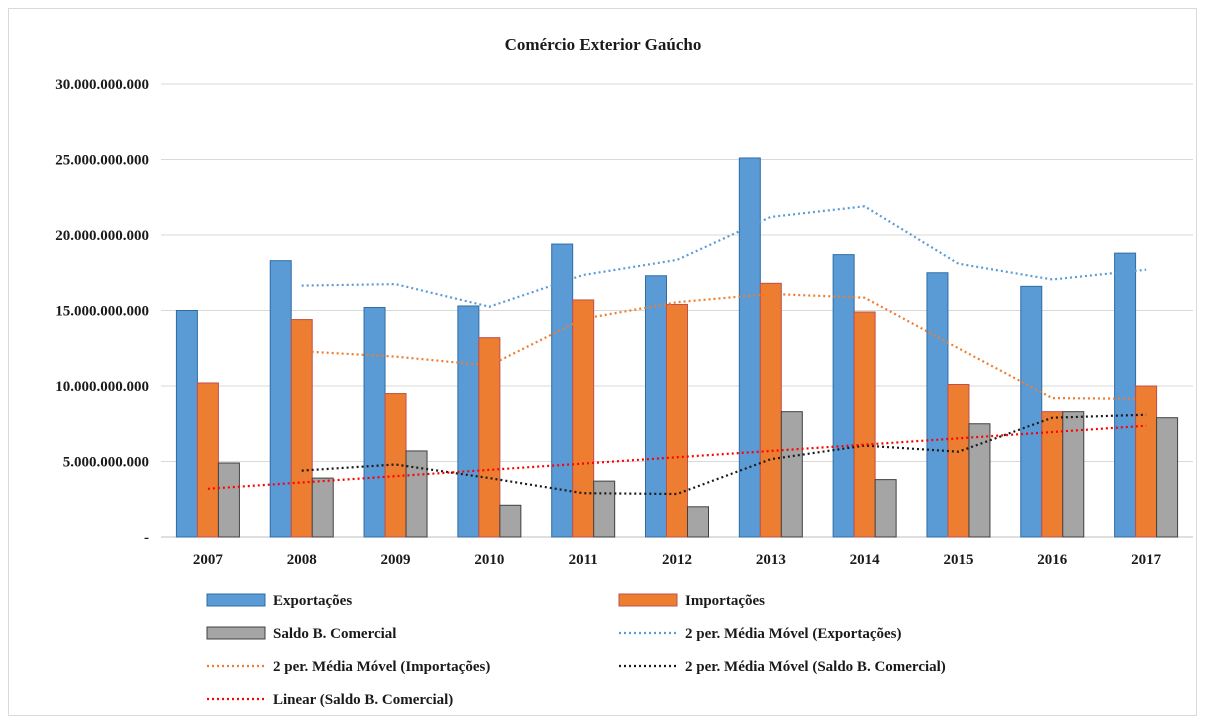  Describe the element at coordinates (334, 634) in the screenshot. I see `legend-label: Saldo B. Comercial` at that location.